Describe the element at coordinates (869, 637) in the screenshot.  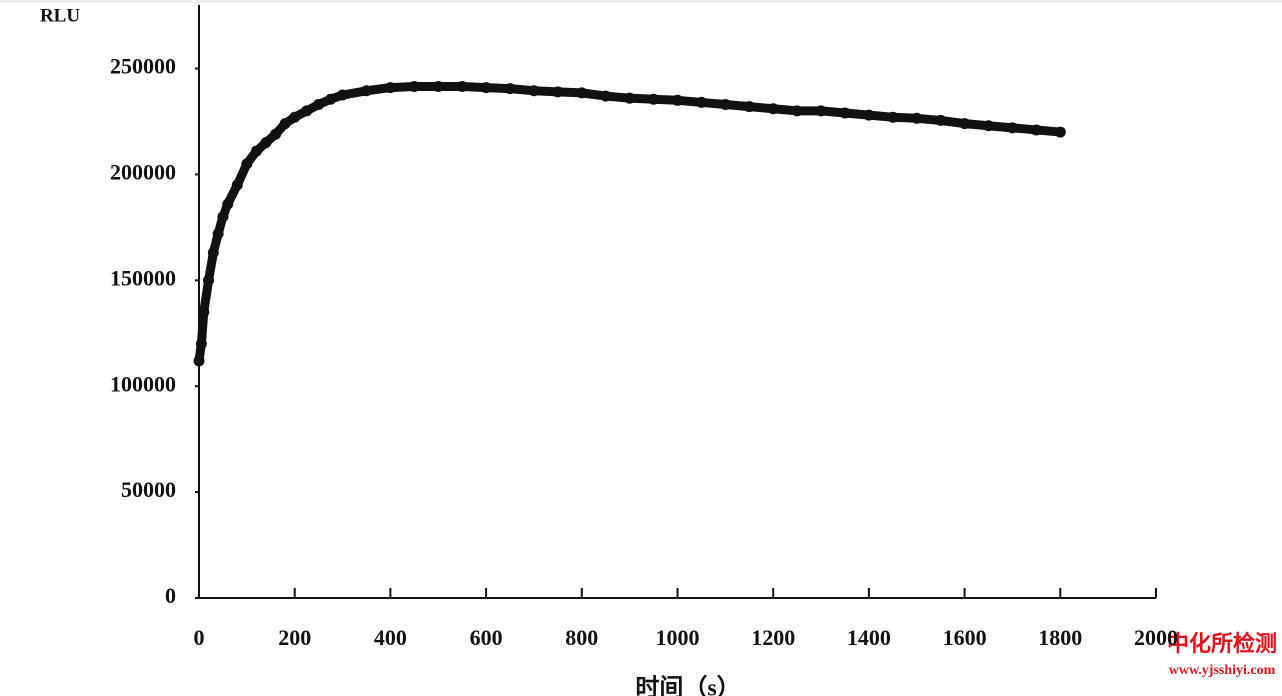
I see `x-tick-label: 1400` at that location.